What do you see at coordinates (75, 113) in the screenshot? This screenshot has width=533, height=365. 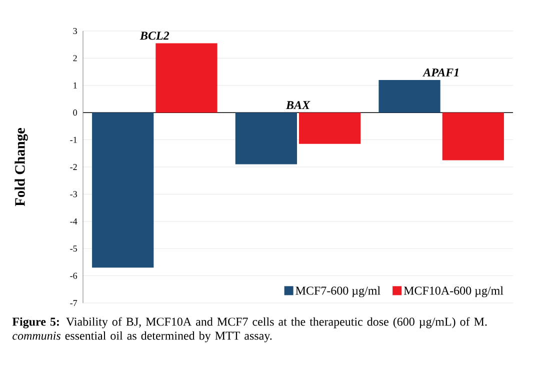 I see `y-tick-label: 0` at bounding box center [75, 113].